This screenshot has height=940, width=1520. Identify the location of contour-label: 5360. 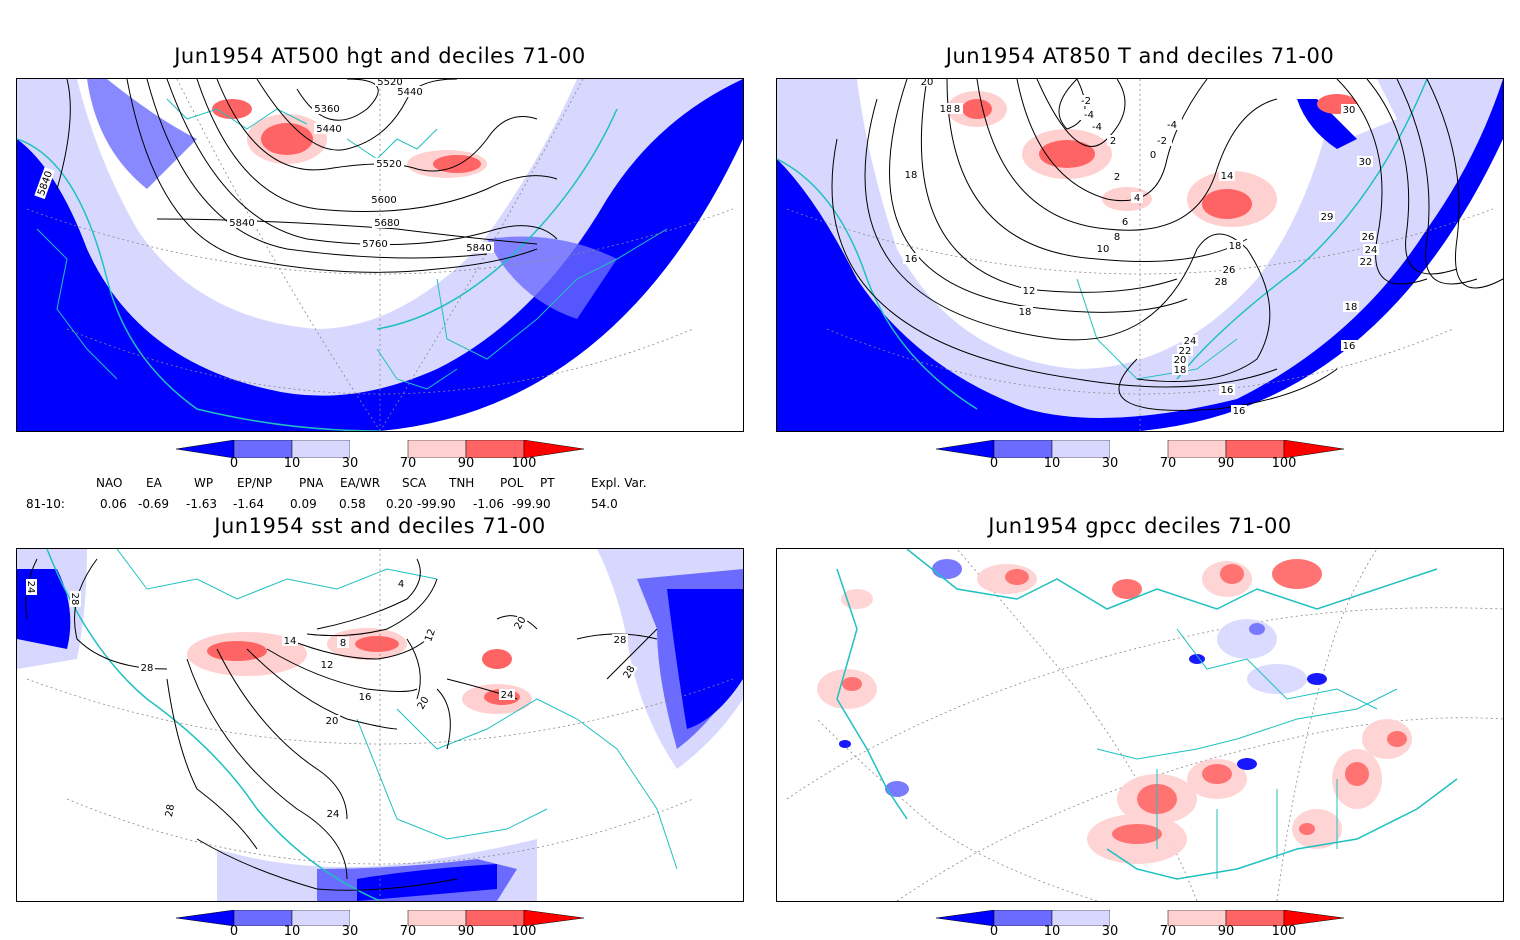
(326, 109).